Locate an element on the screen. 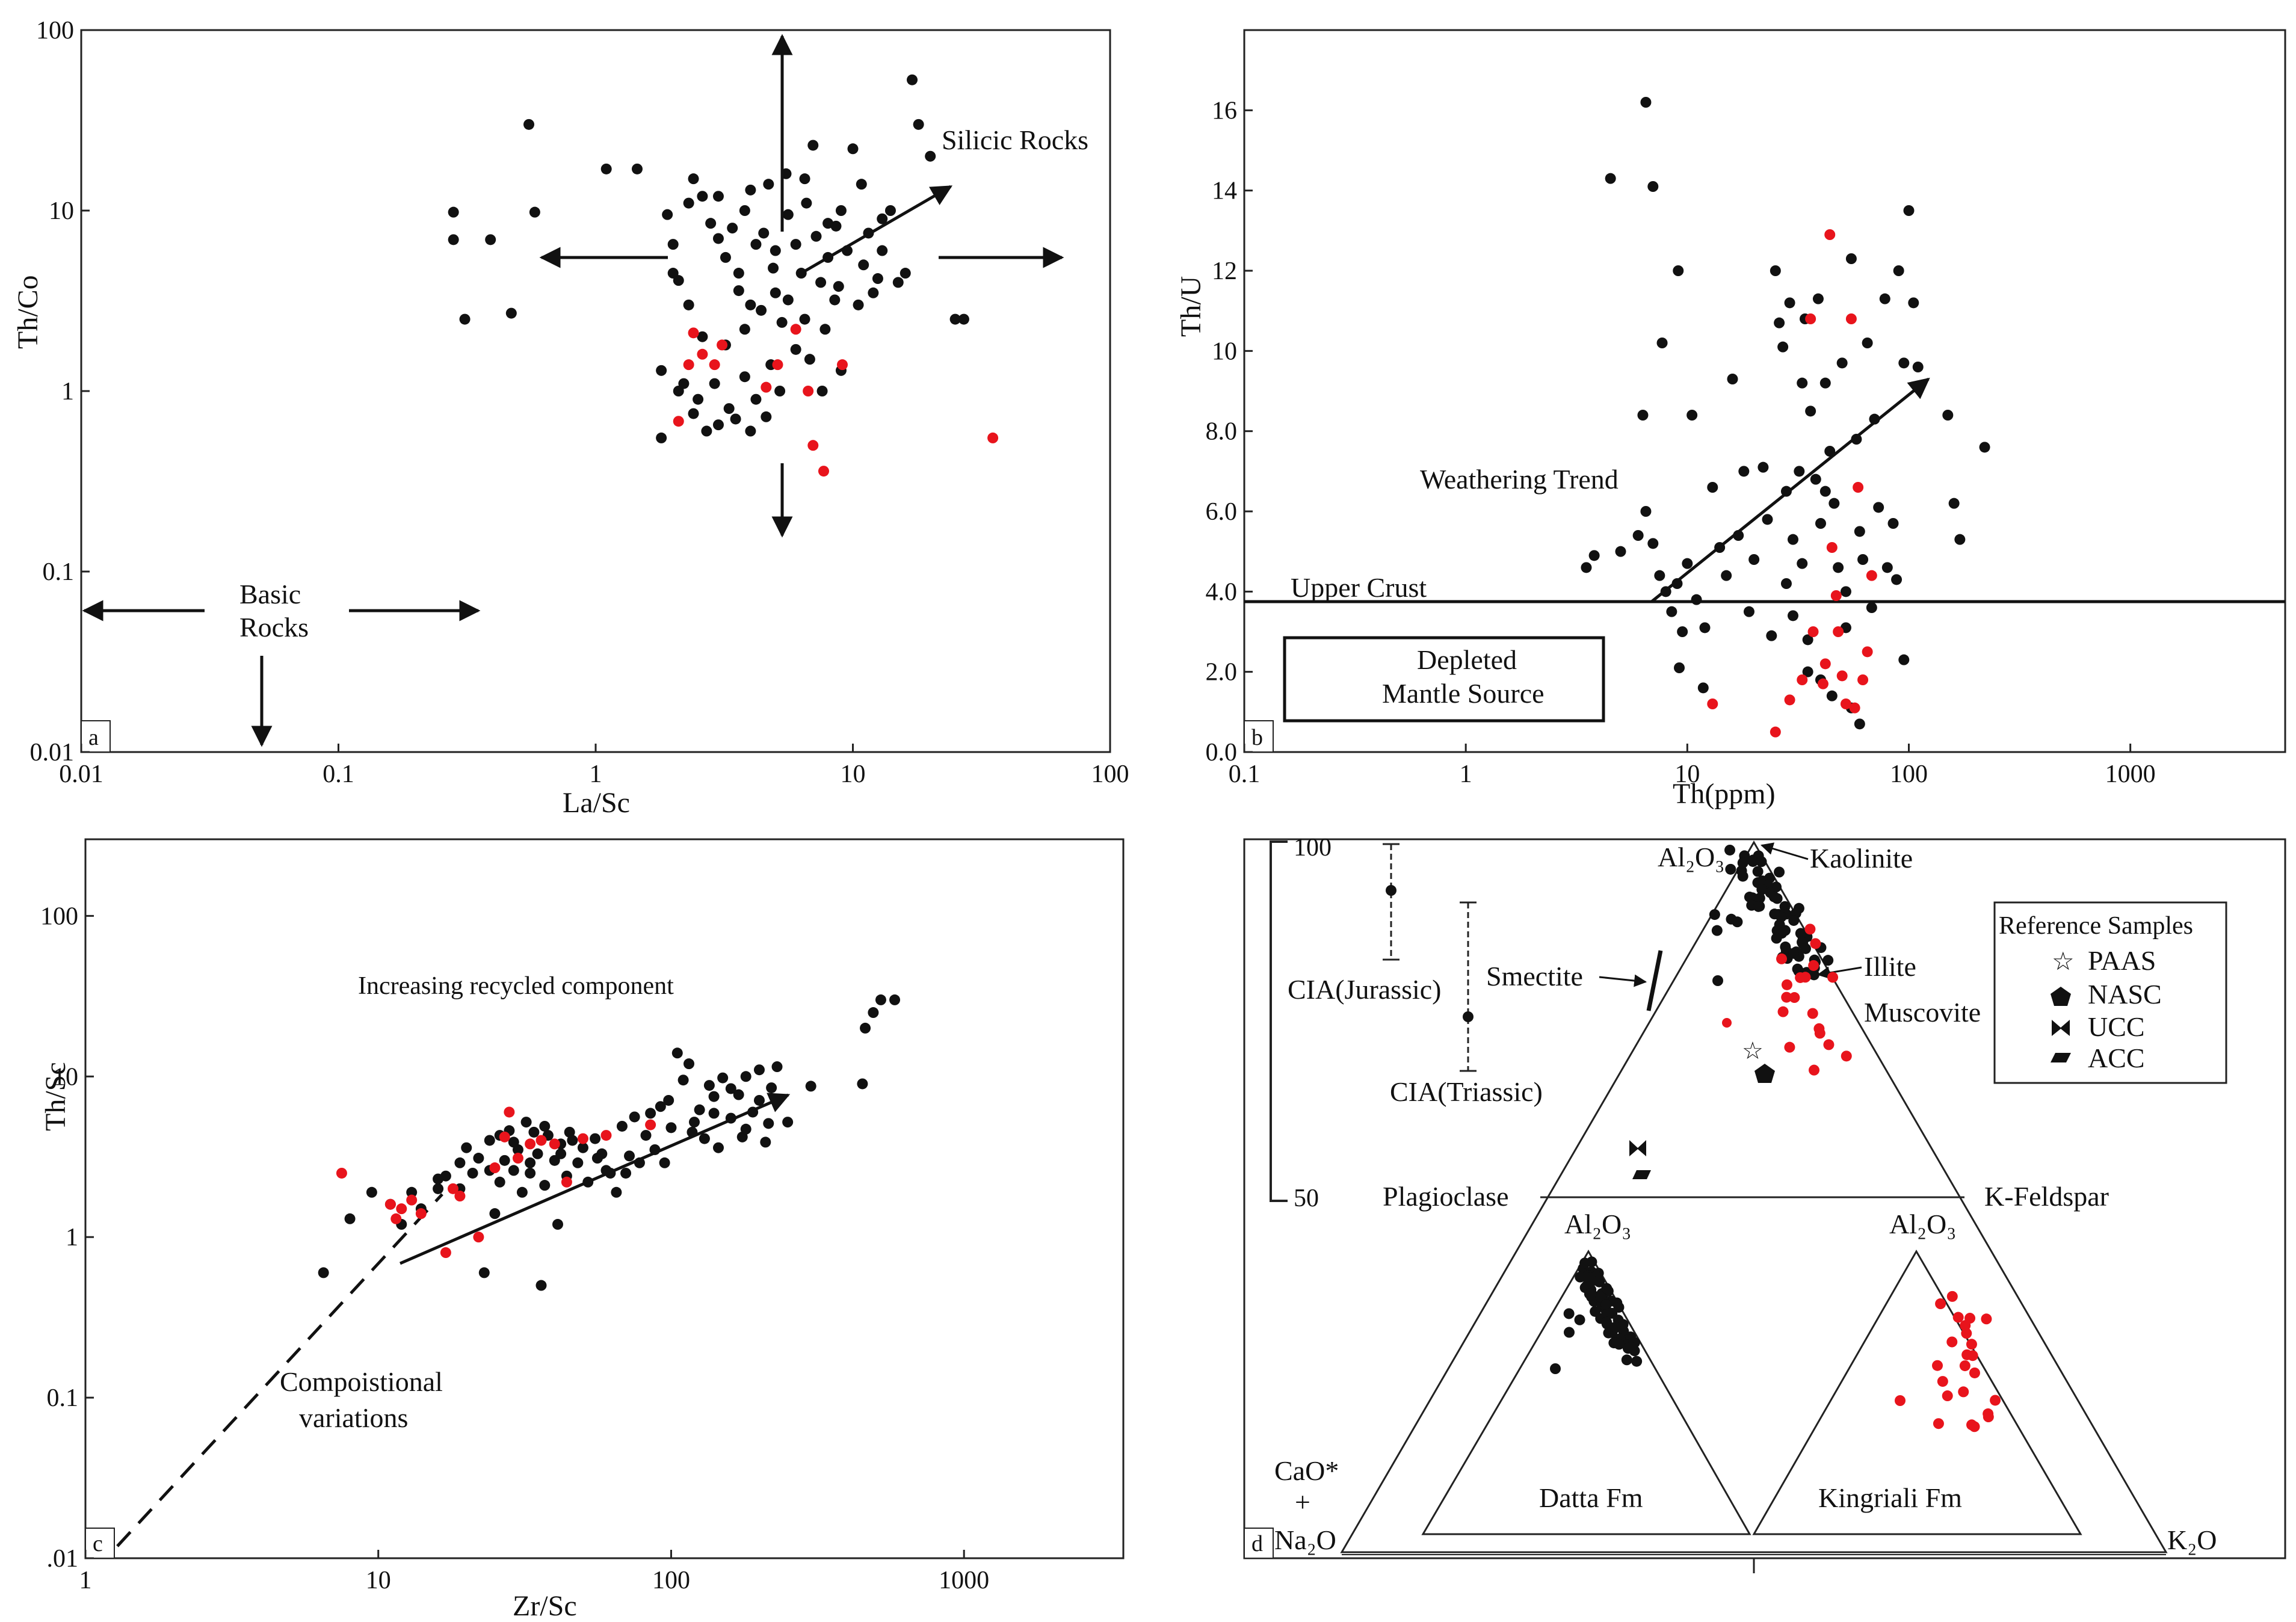 This screenshot has height=1622, width=2296. arrow-silicic is located at coordinates (876, 230).